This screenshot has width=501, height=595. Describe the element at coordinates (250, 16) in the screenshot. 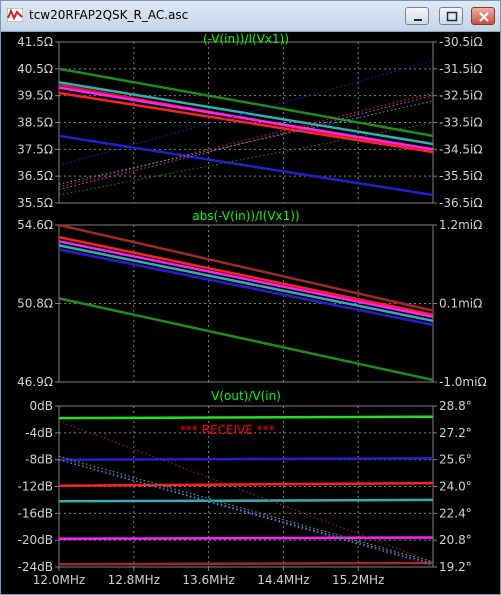

I see `title-bar: tcw20RFAP2QSK_R_AC.asc` at that location.